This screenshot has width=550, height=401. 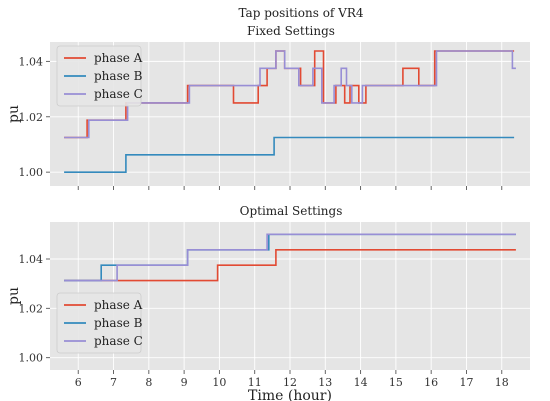 What do you see at coordinates (466, 382) in the screenshot?
I see `x-tick-label: 17` at bounding box center [466, 382].